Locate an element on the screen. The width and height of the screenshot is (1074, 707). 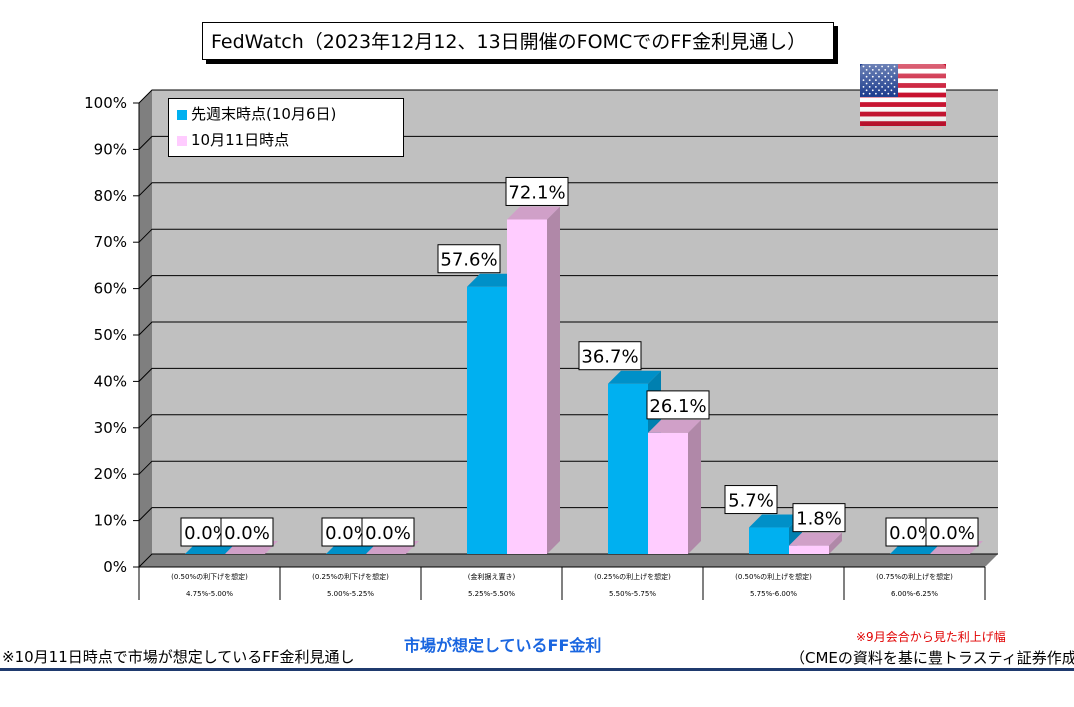
legend-label-series1: 先週末時点(10月6日) is located at coordinates (264, 114).